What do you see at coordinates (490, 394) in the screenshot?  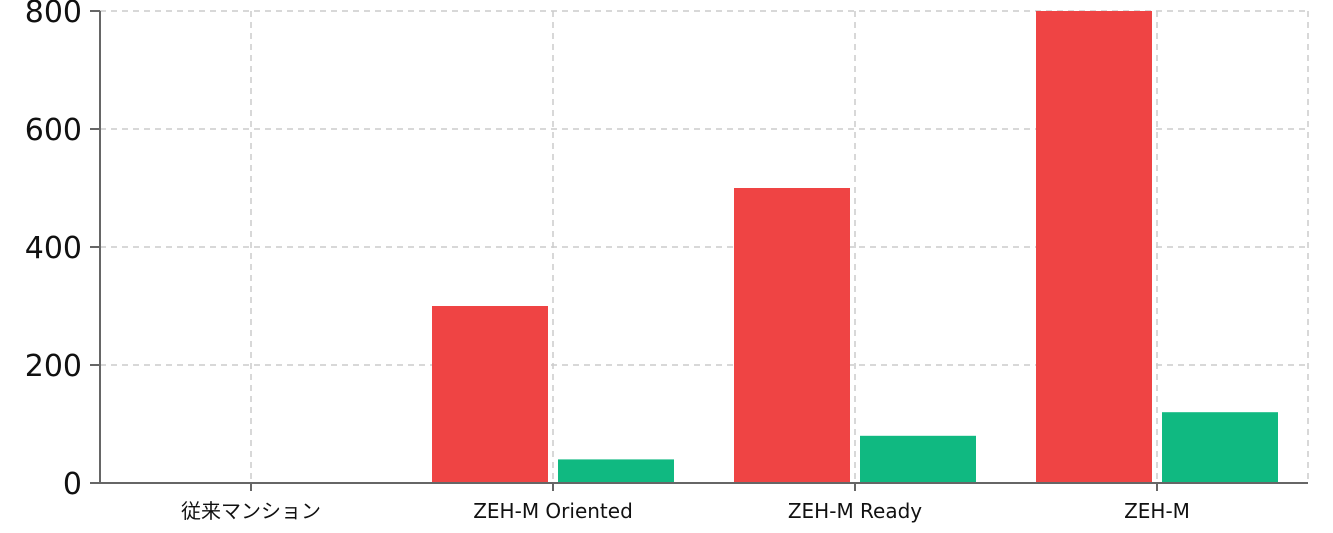 I see `bar-s0-c1` at bounding box center [490, 394].